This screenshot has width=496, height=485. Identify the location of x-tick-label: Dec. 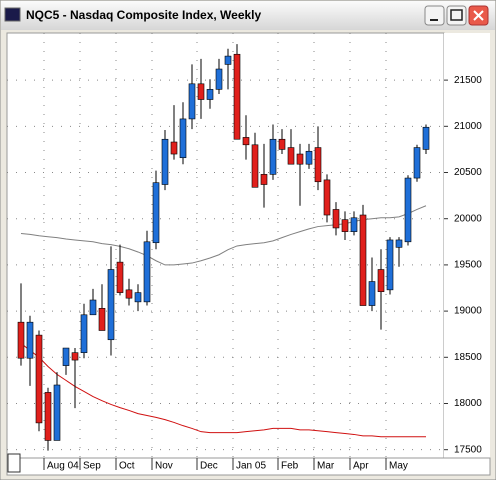
(209, 466).